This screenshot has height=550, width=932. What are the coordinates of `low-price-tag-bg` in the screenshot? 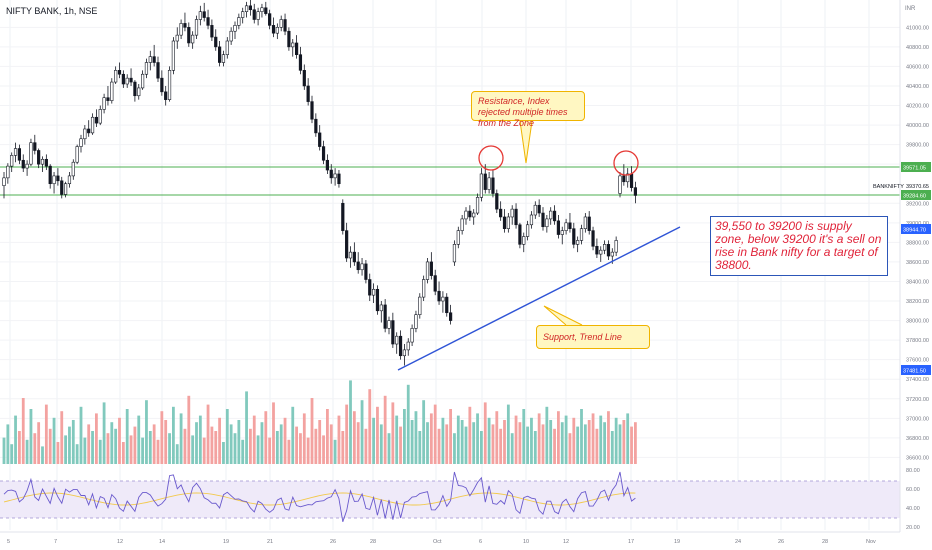 It's located at (916, 370).